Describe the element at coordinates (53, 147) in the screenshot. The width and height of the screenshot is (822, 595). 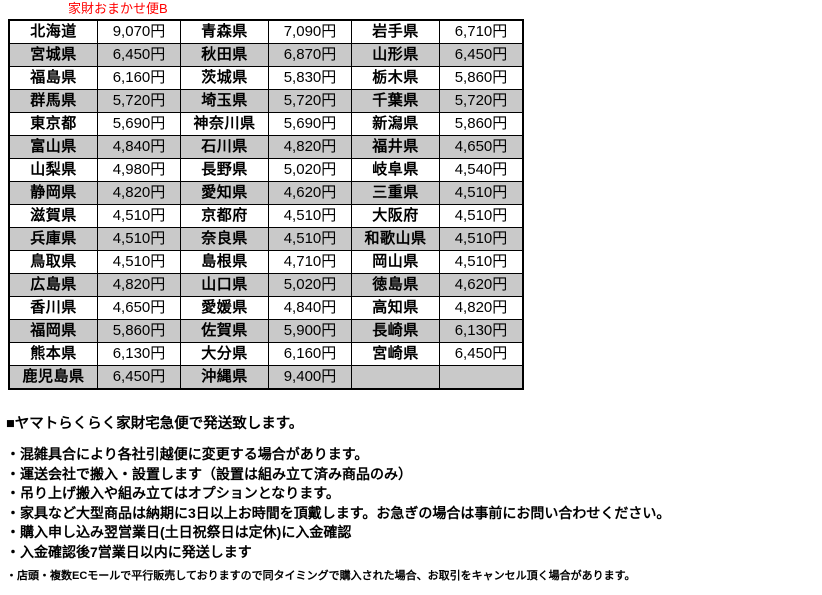
I see `prefecture-cell: 富山県` at that location.